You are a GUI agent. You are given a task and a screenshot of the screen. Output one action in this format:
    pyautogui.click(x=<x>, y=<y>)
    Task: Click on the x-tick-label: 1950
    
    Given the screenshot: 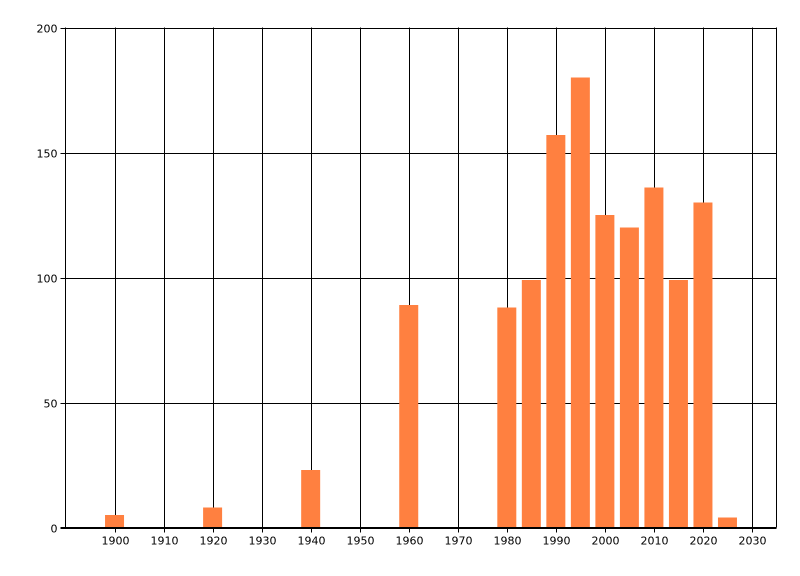 What is the action you would take?
    pyautogui.click(x=361, y=541)
    